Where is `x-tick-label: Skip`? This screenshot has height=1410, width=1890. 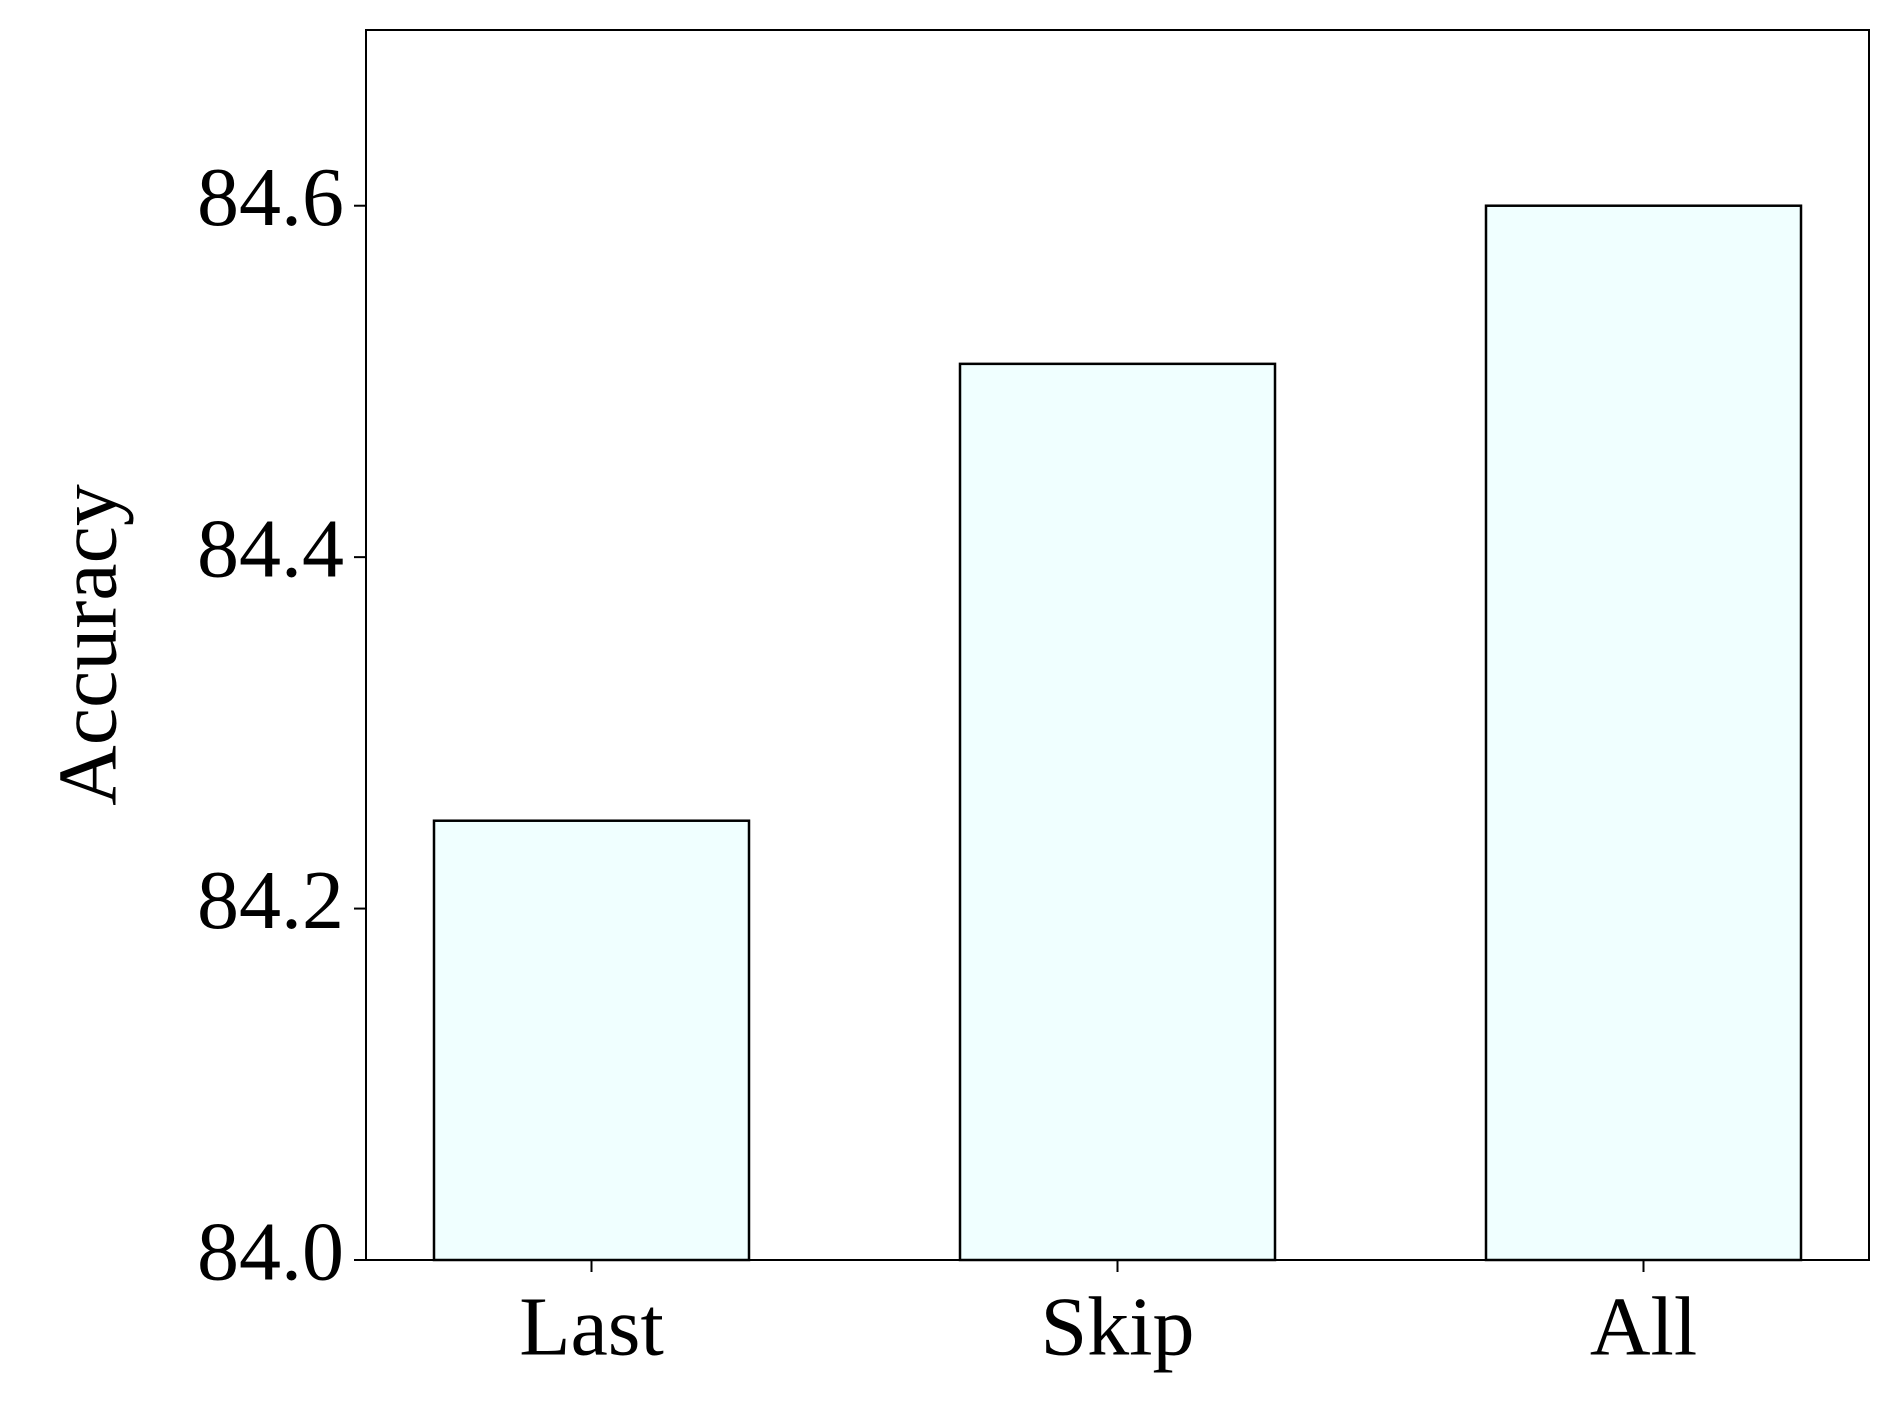 x-tick-label: Skip is located at coordinates (1117, 1326).